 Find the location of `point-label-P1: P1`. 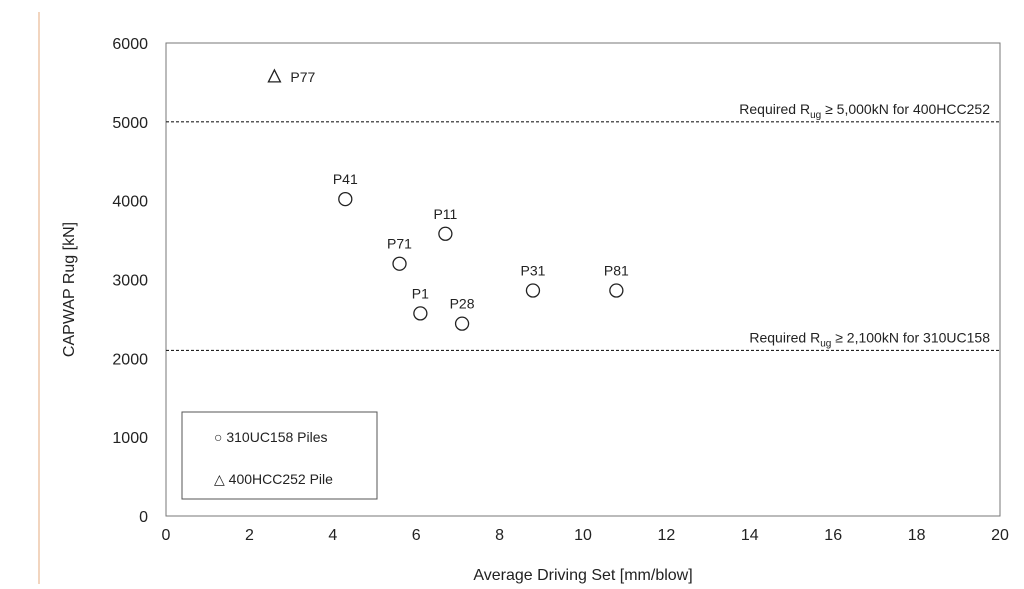

point-label-P1: P1 is located at coordinates (420, 293).